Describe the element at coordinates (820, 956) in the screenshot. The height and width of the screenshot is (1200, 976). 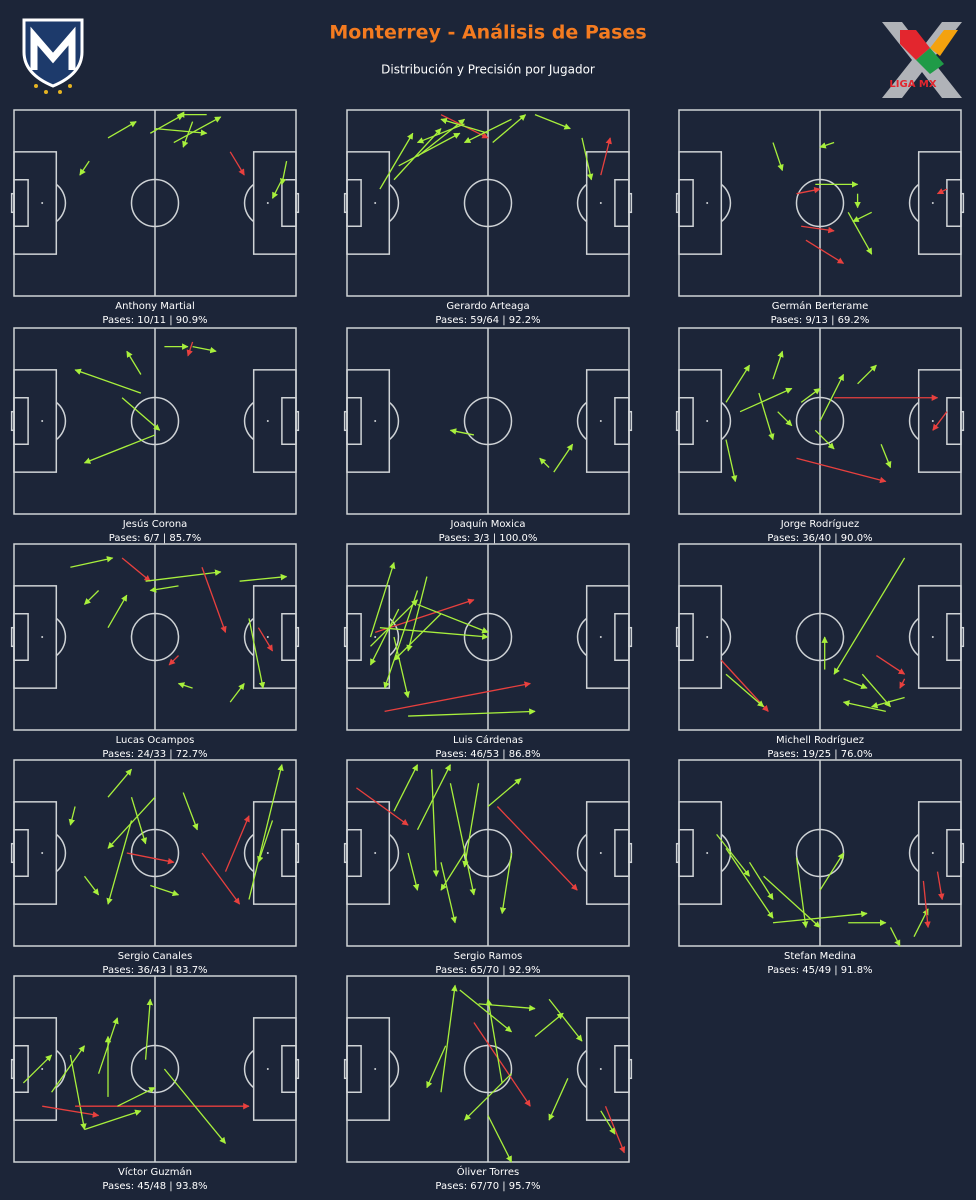
I see `player-name: Stefan Medina` at that location.